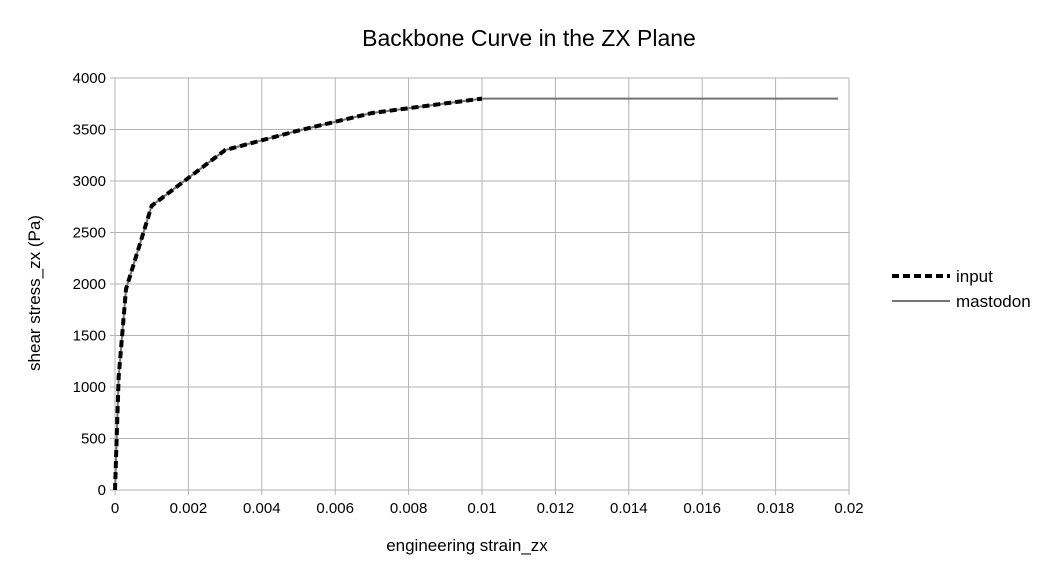 The height and width of the screenshot is (581, 1056). I want to click on x-tick-label: 0.02, so click(848, 508).